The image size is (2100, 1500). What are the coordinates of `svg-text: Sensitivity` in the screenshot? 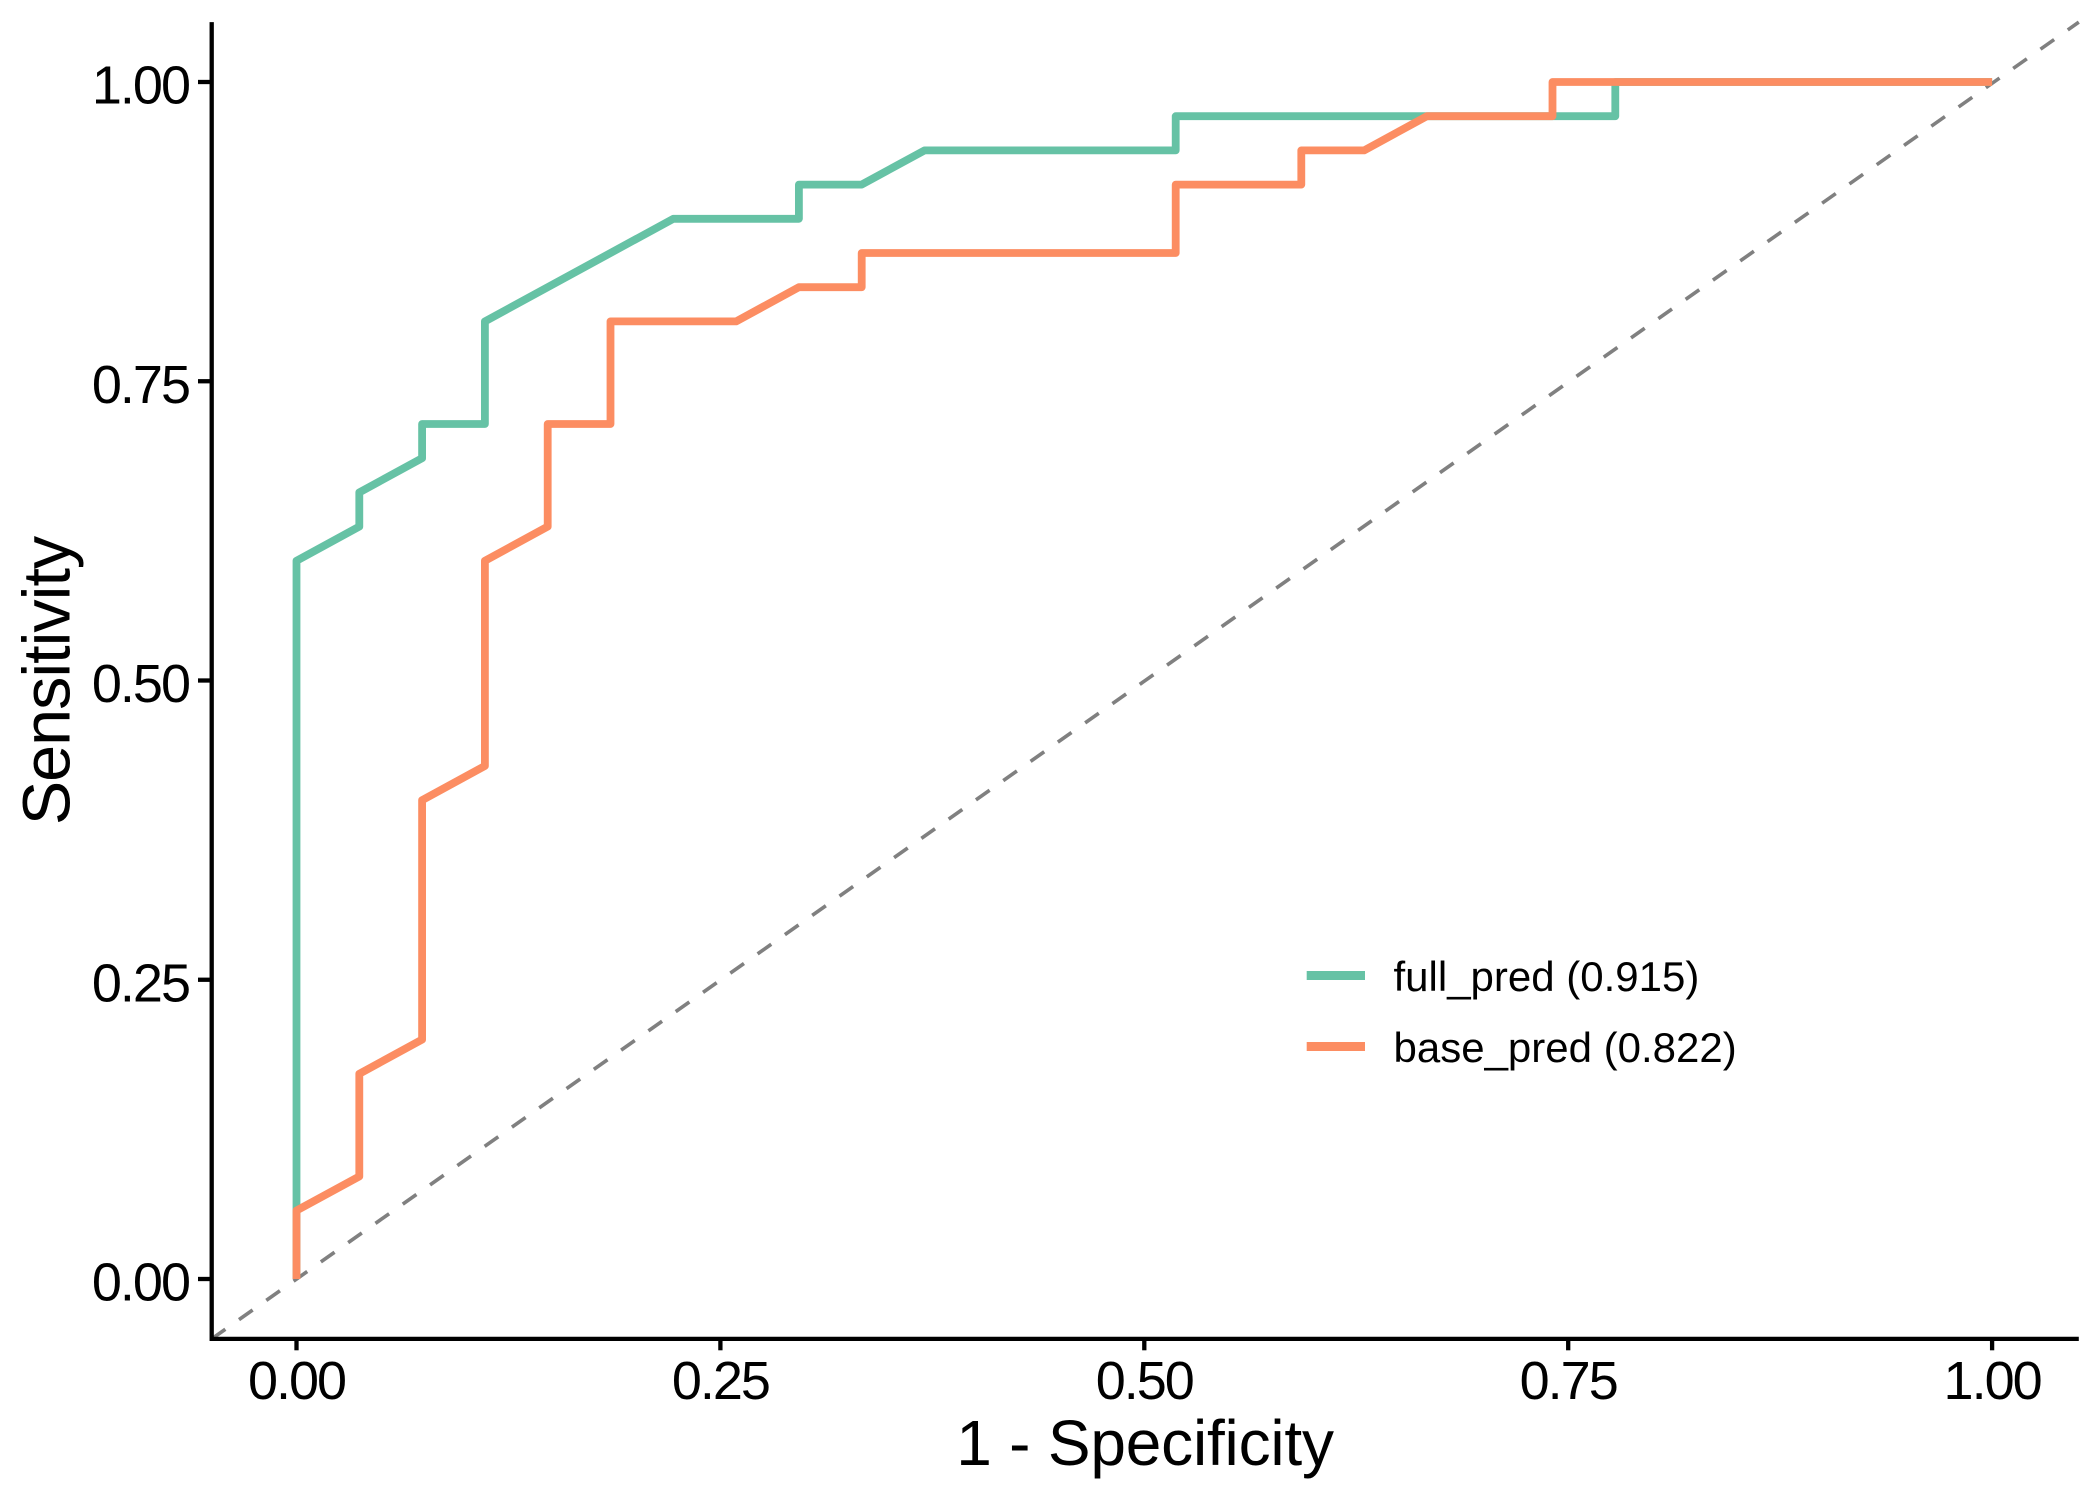 It's located at (48, 680).